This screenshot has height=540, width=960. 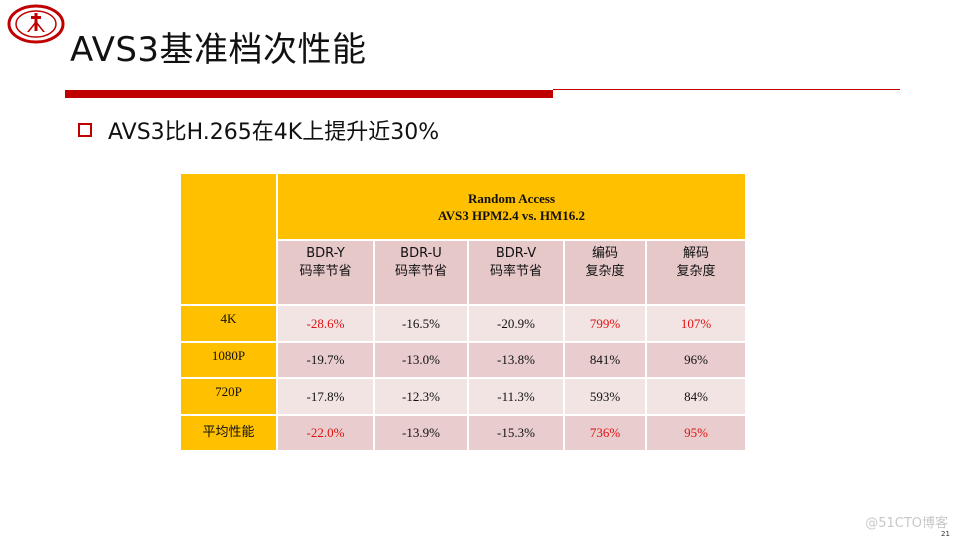 What do you see at coordinates (726, 89) in the screenshot?
I see `title-underline-thin` at bounding box center [726, 89].